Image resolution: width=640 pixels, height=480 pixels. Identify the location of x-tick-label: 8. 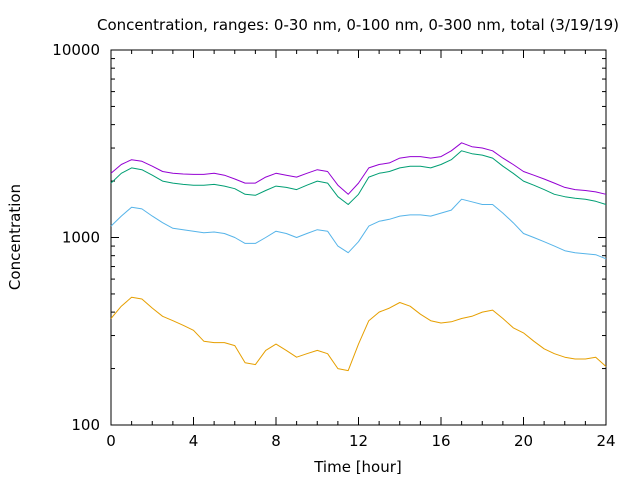
(276, 441).